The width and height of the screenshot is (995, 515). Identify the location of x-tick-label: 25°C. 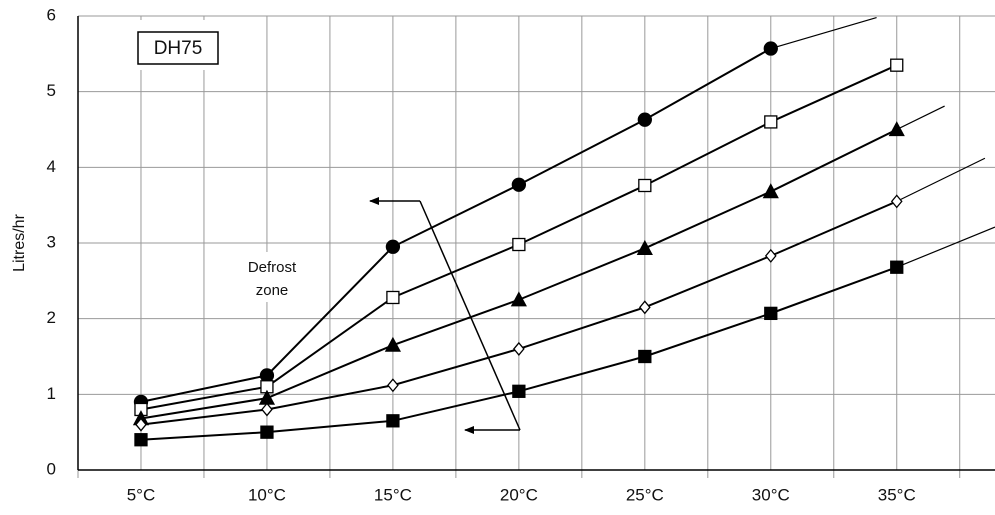
(645, 494).